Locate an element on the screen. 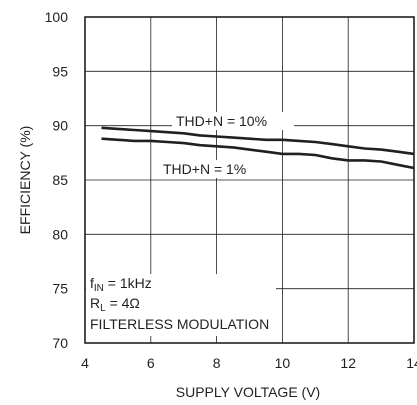  y-tick-label: 75 is located at coordinates (60, 289).